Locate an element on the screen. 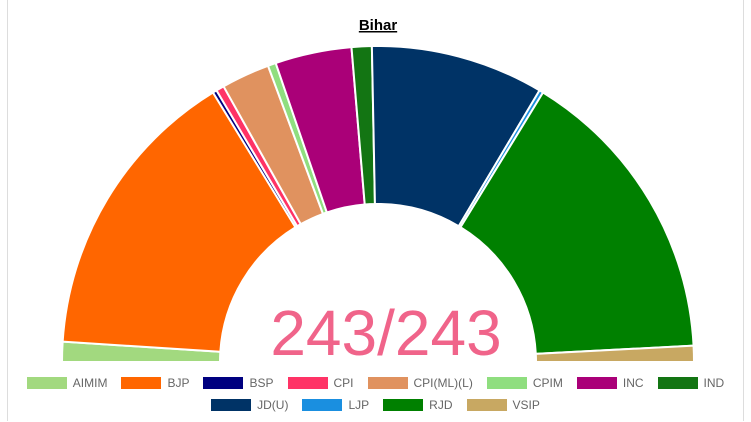 Image resolution: width=751 pixels, height=422 pixels. legend-item: BJP is located at coordinates (155, 383).